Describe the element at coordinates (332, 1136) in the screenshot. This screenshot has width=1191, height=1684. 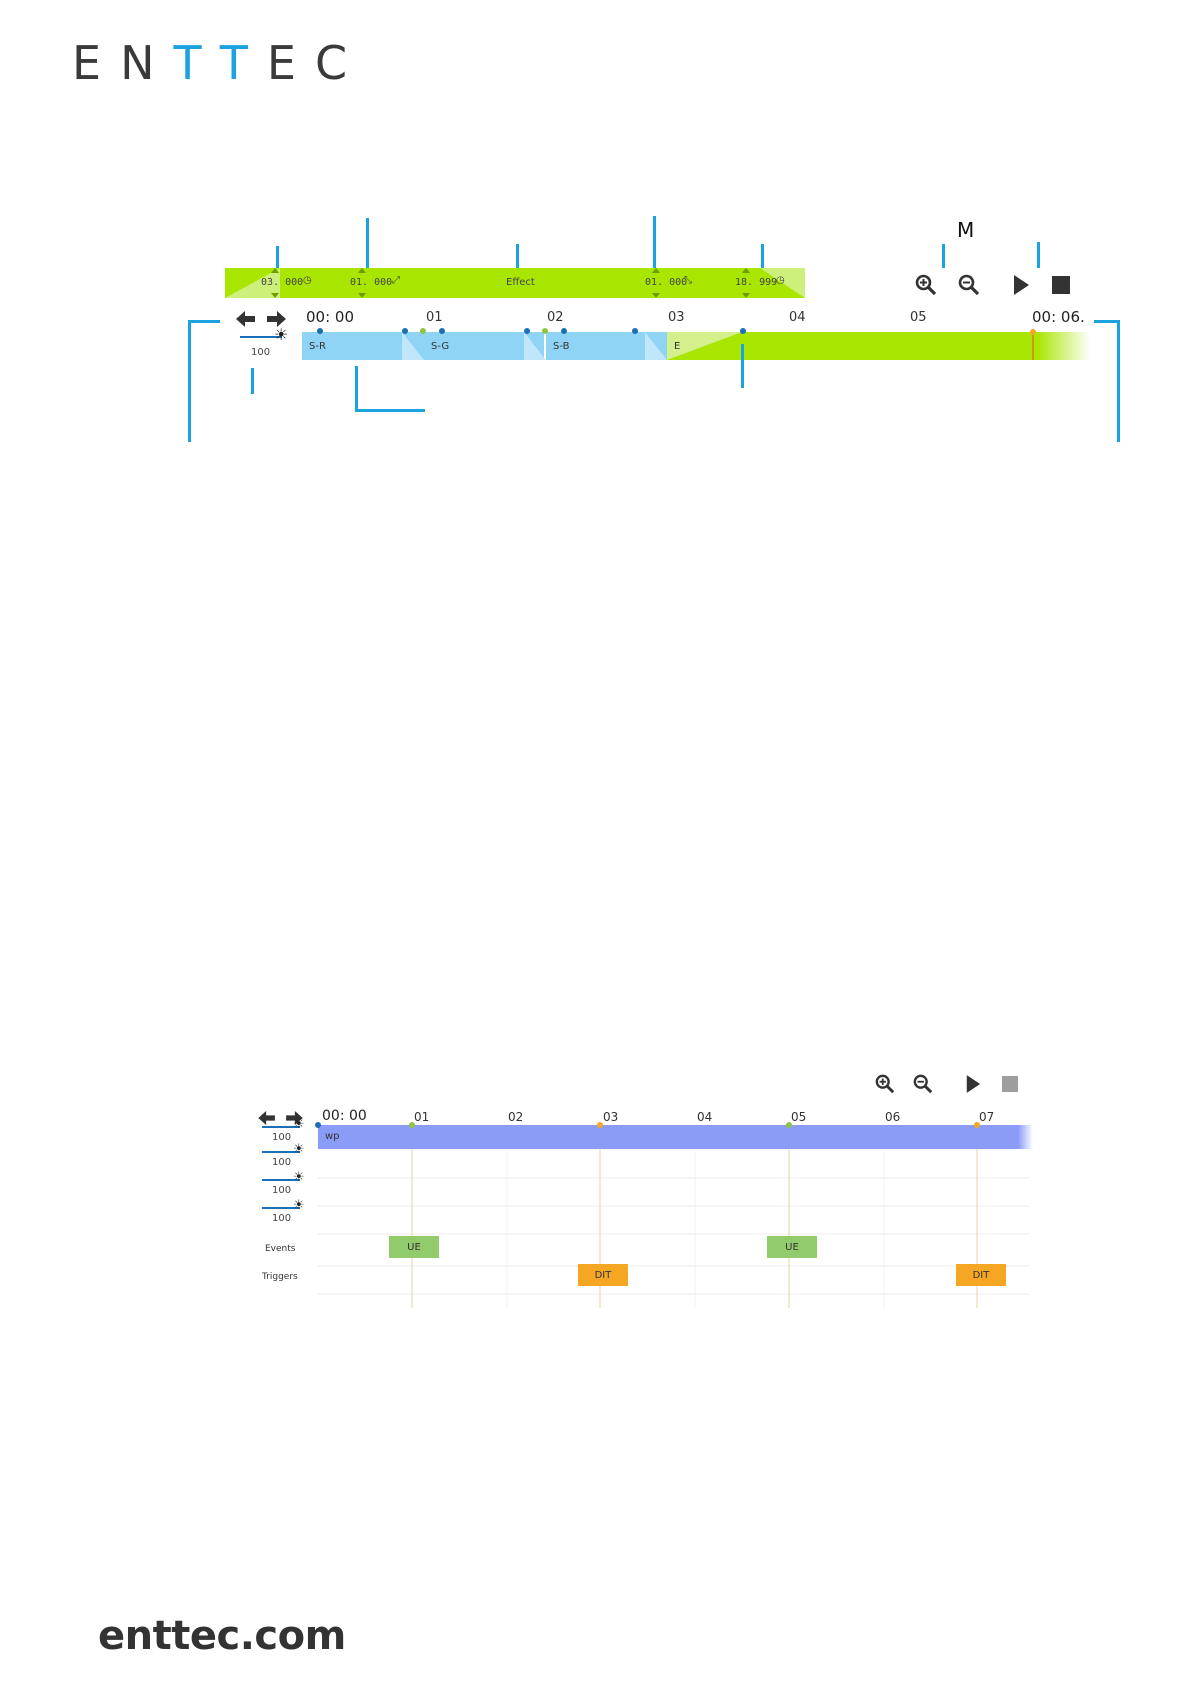
I see `track-clip-label: wp` at that location.